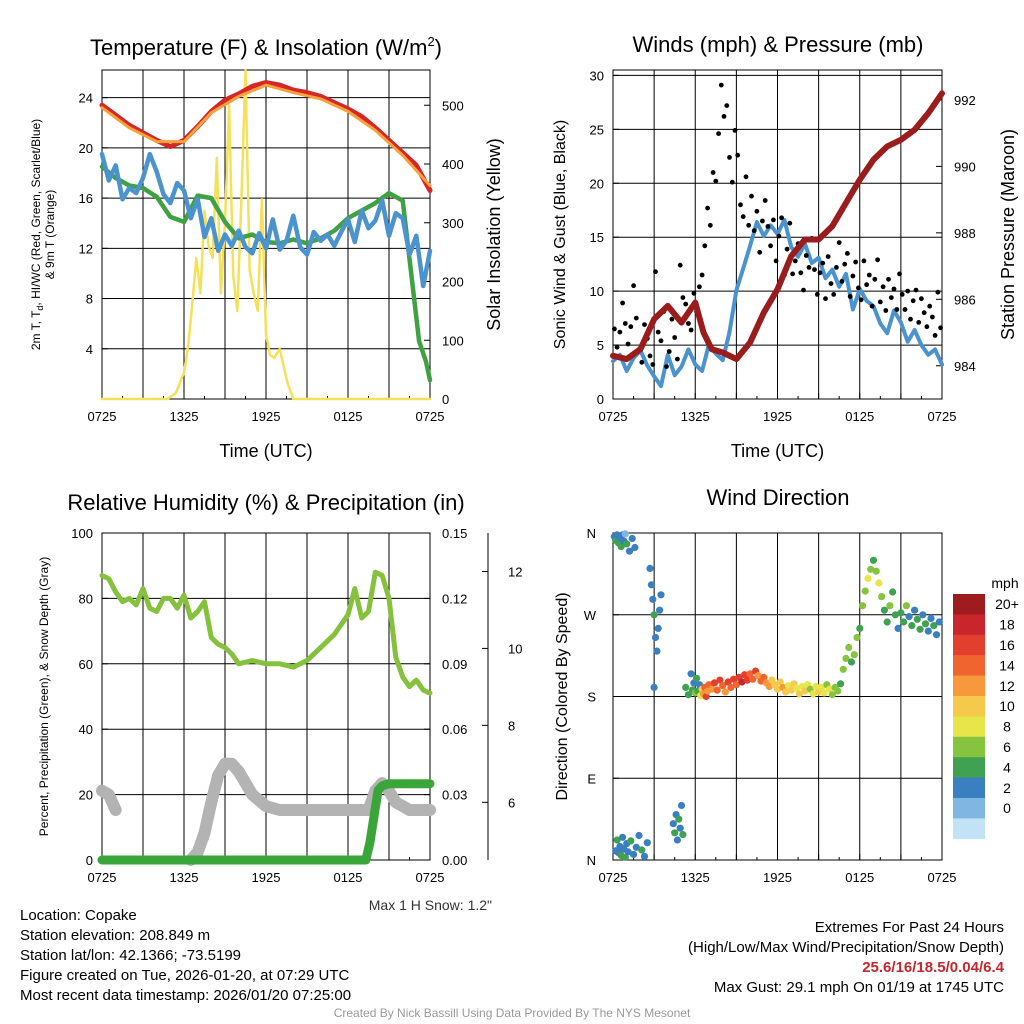 This screenshot has height=1024, width=1024. What do you see at coordinates (115, 935) in the screenshot?
I see `station-elevation: Station elevation: 208.849 m` at bounding box center [115, 935].